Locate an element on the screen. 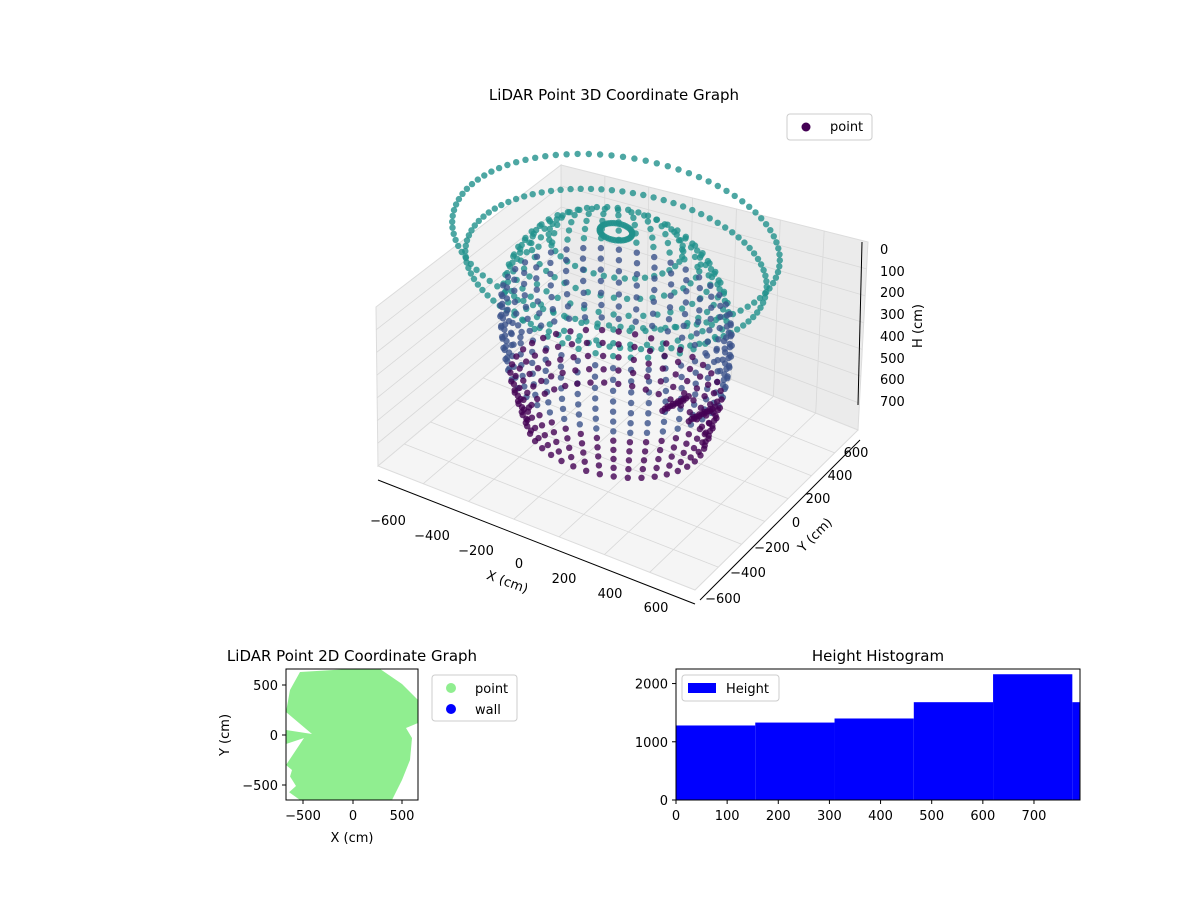  grid-line is located at coordinates (689, 475).